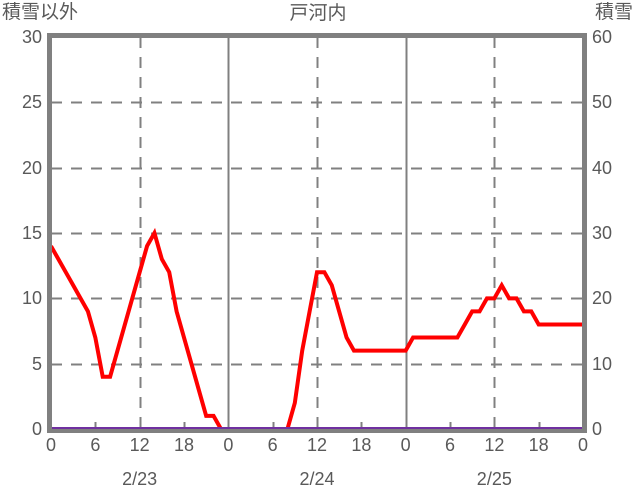 The image size is (636, 501). Describe the element at coordinates (31, 298) in the screenshot. I see `left-axis-tick-label: 10` at that location.